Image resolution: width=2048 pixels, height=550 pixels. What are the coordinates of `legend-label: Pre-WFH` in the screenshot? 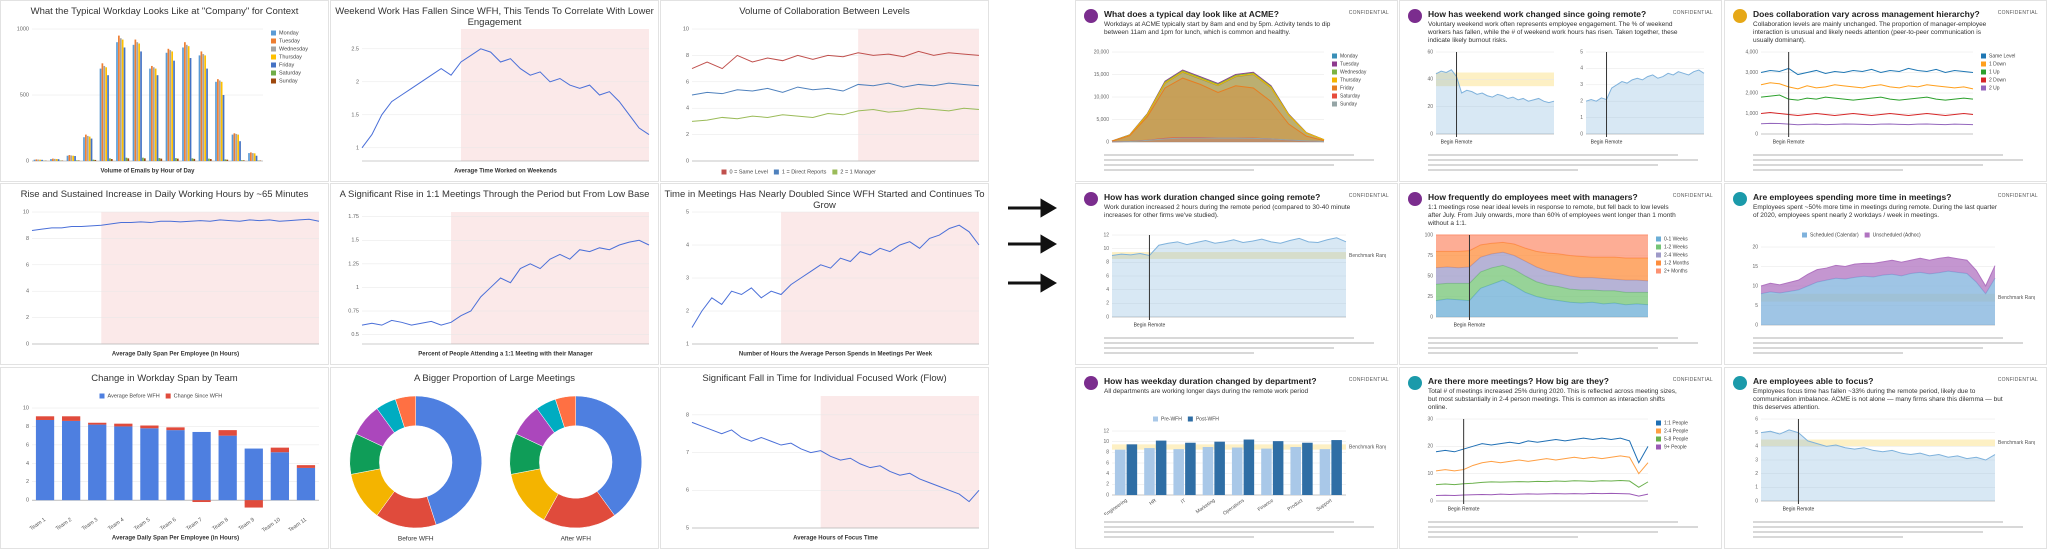 It's located at (1171, 419).